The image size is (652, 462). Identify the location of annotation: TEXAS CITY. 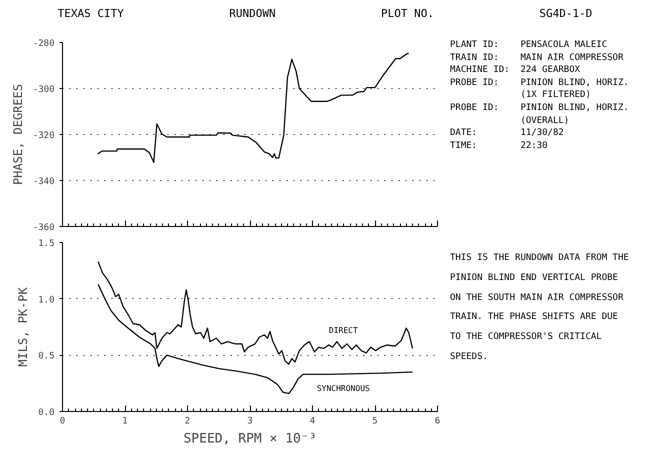
(91, 14).